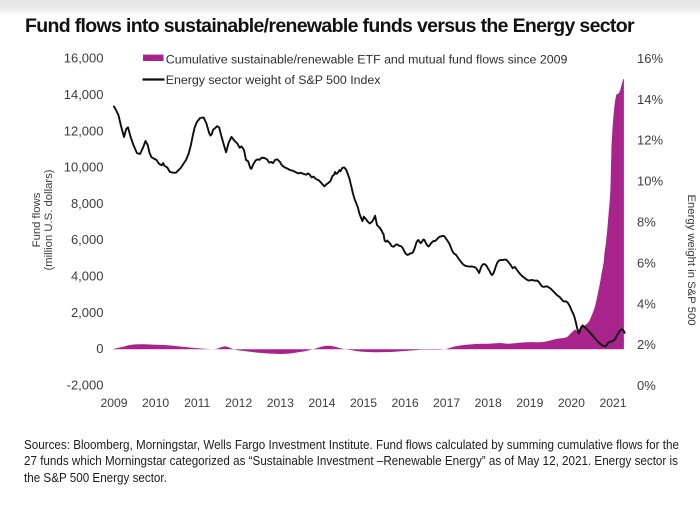 This screenshot has width=700, height=518. I want to click on svg-text: 2016, so click(405, 403).